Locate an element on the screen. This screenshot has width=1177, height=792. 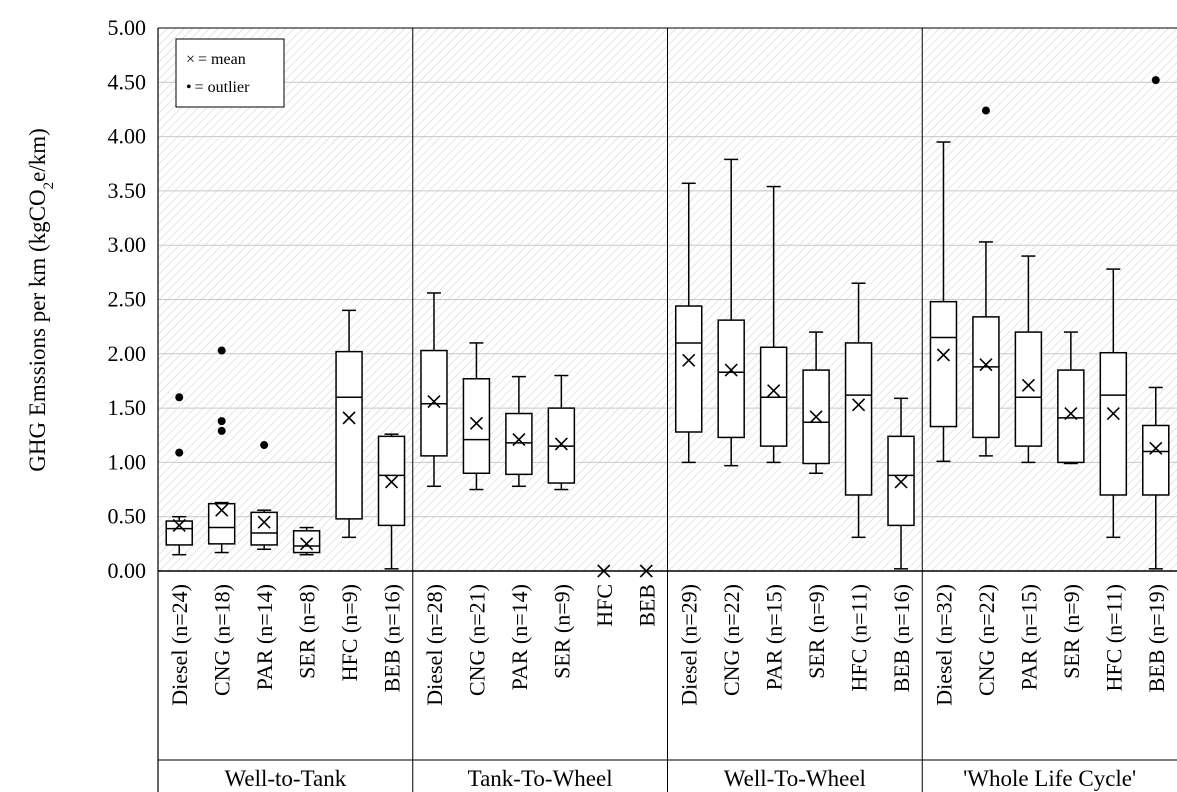
group-label: Well-to-Tank is located at coordinates (286, 778).